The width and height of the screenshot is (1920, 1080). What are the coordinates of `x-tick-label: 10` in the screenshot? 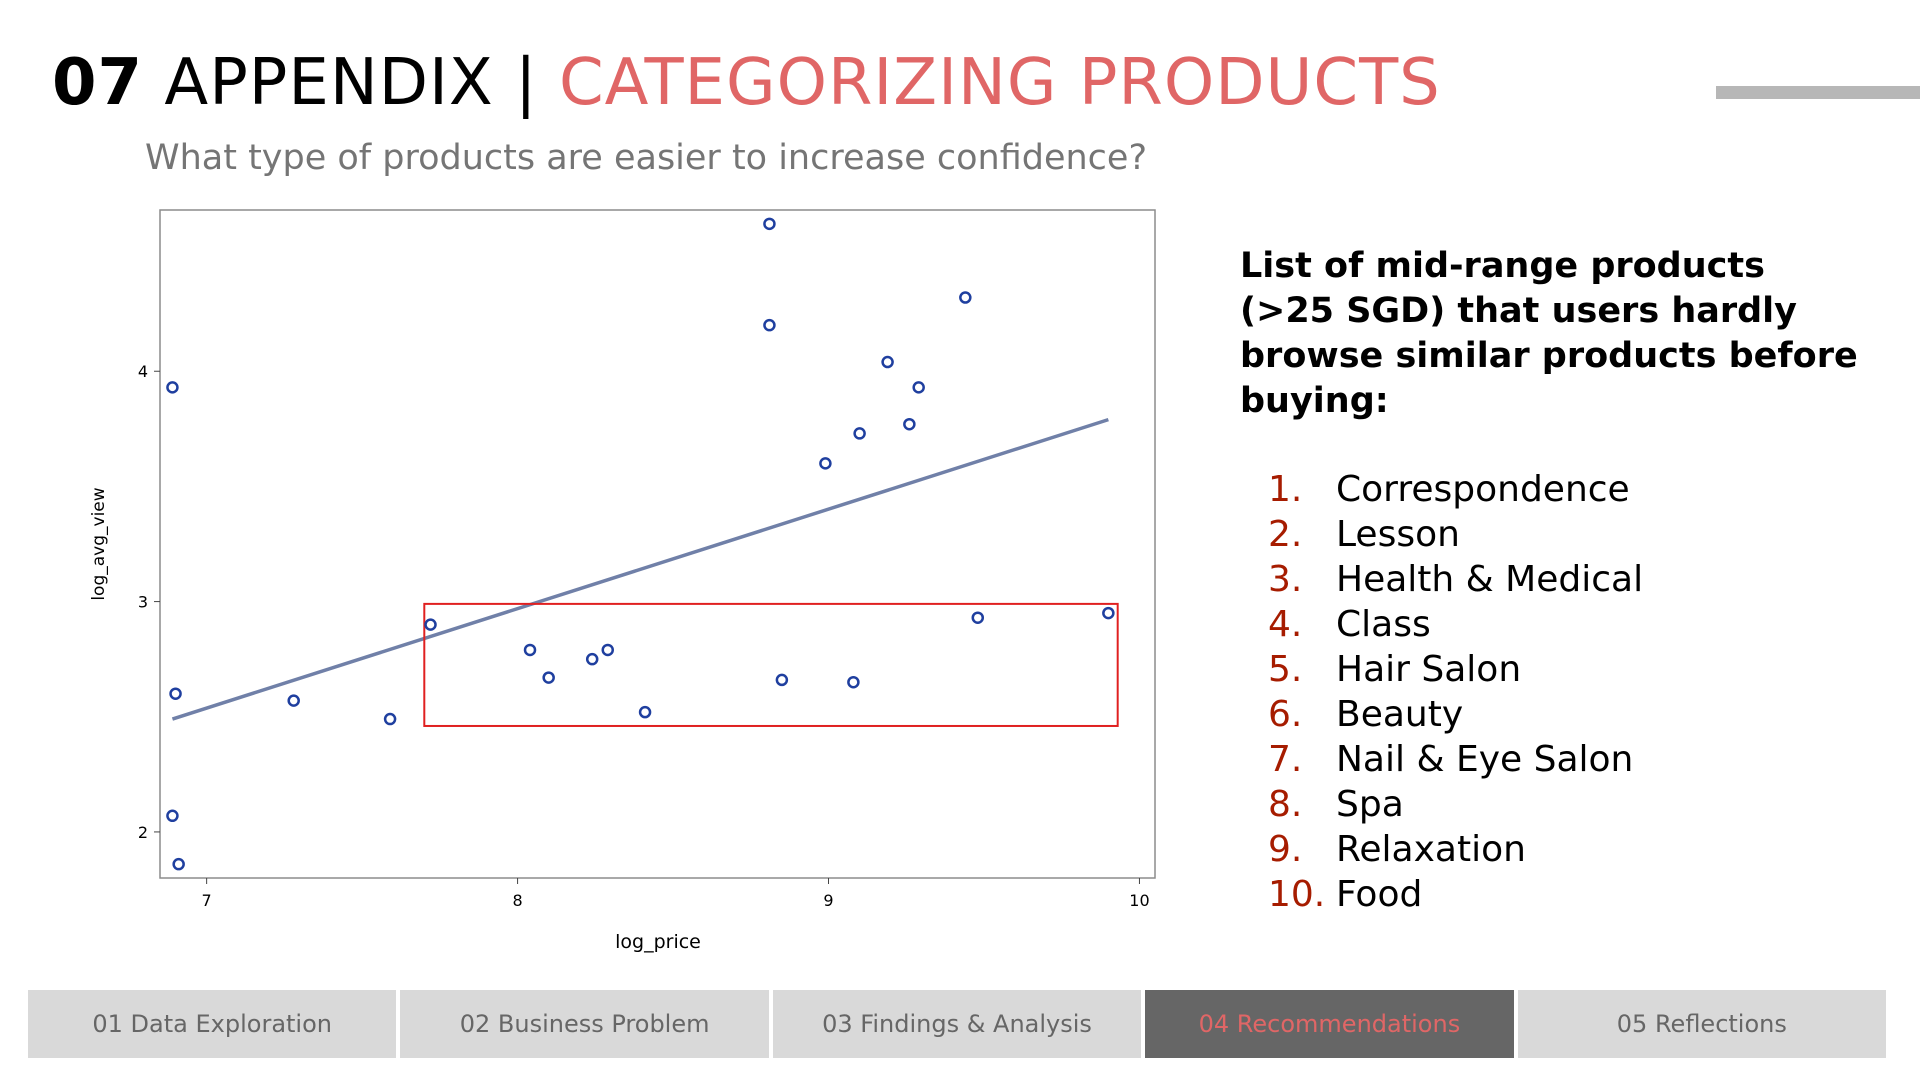 It's located at (1139, 900).